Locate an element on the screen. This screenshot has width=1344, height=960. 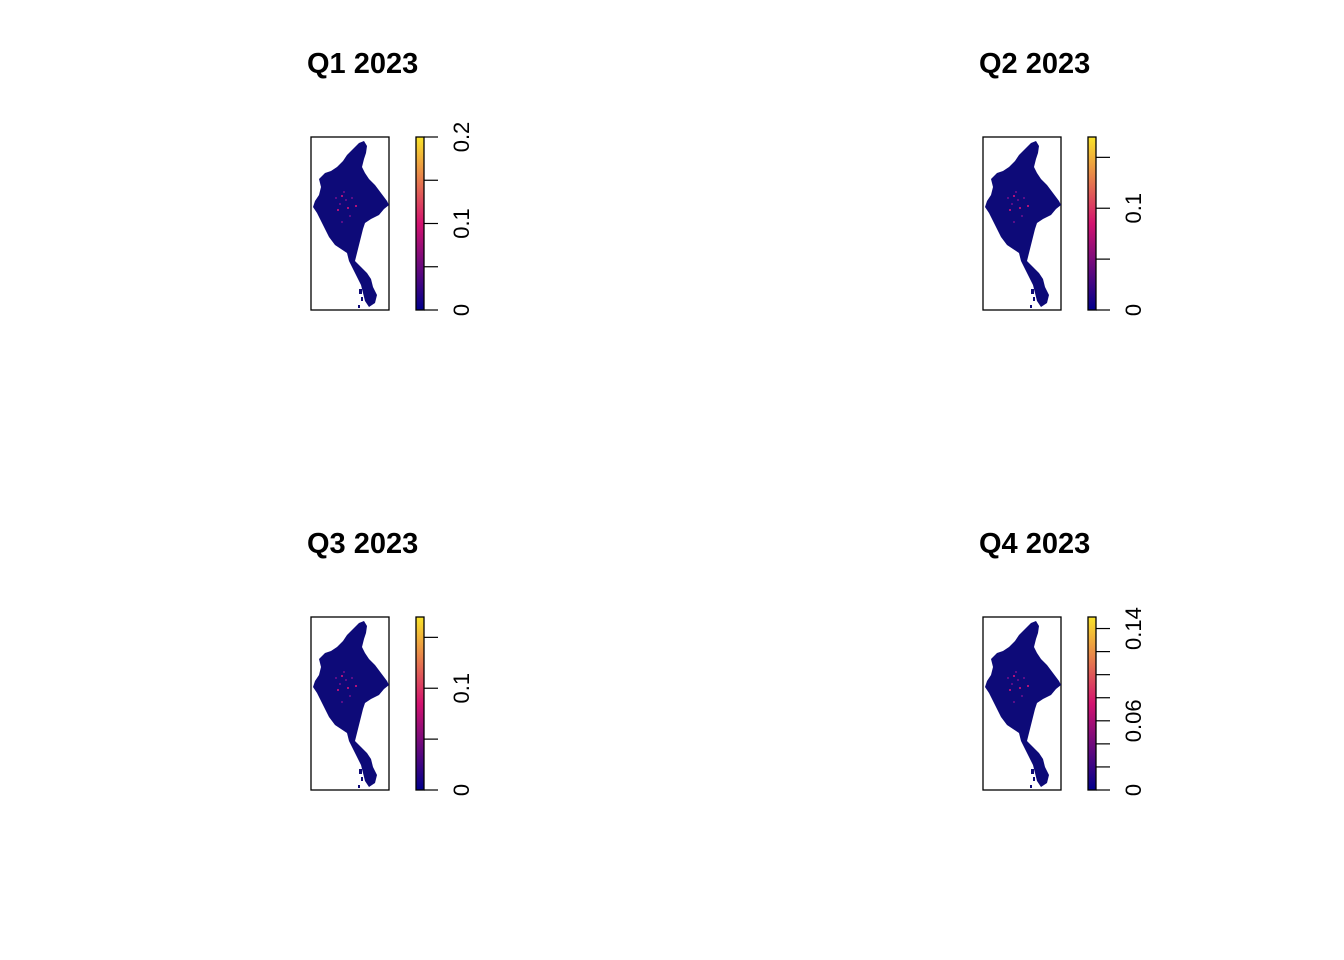
legend-tick-label: 0.06 is located at coordinates (1133, 720).